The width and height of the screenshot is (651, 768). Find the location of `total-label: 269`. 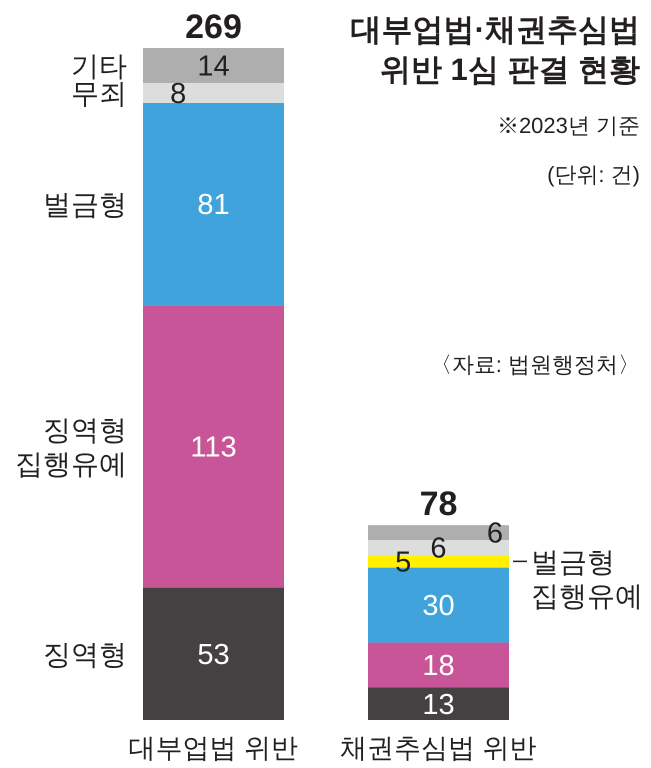

total-label: 269 is located at coordinates (213, 27).